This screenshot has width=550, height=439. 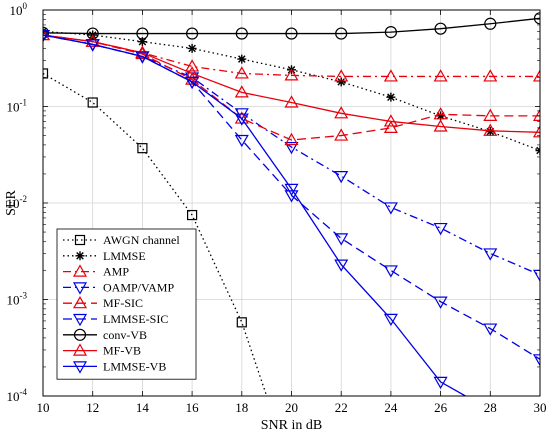 I want to click on legend-label: LMMSE, so click(x=124, y=256).